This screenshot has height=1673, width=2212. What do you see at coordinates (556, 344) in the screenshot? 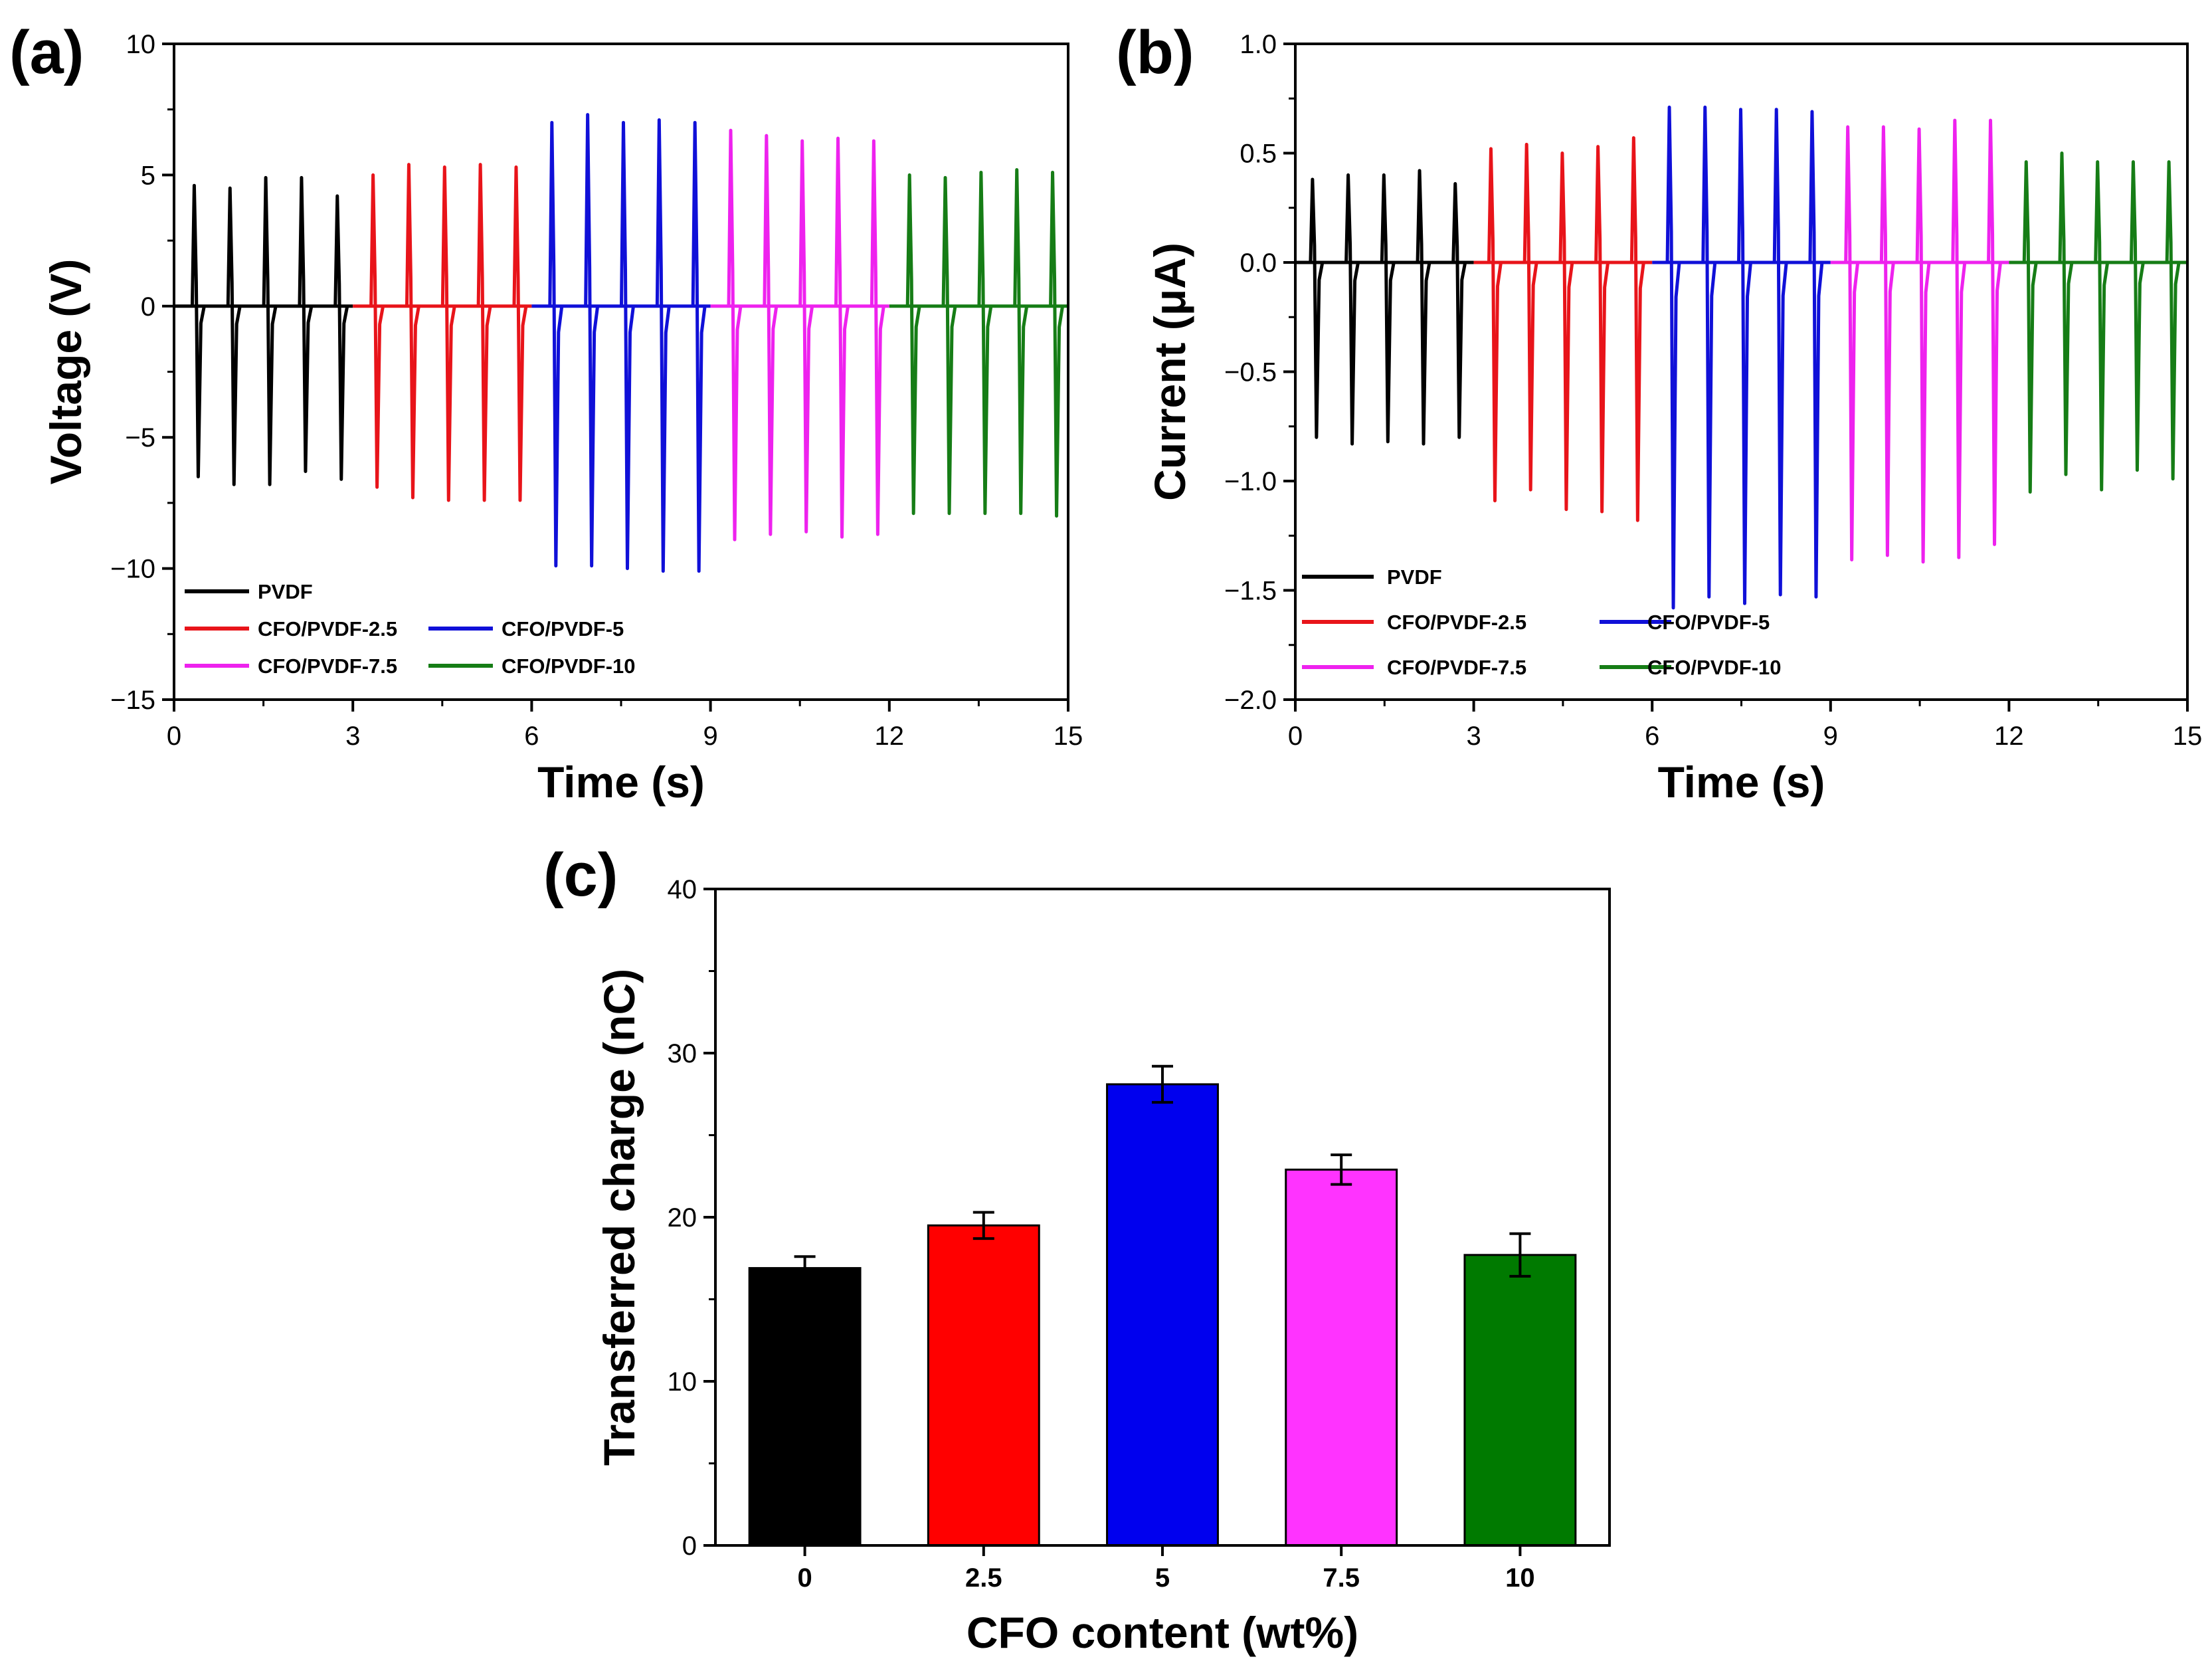
I see `pulse-CFO/PVDF-5-0` at bounding box center [556, 344].